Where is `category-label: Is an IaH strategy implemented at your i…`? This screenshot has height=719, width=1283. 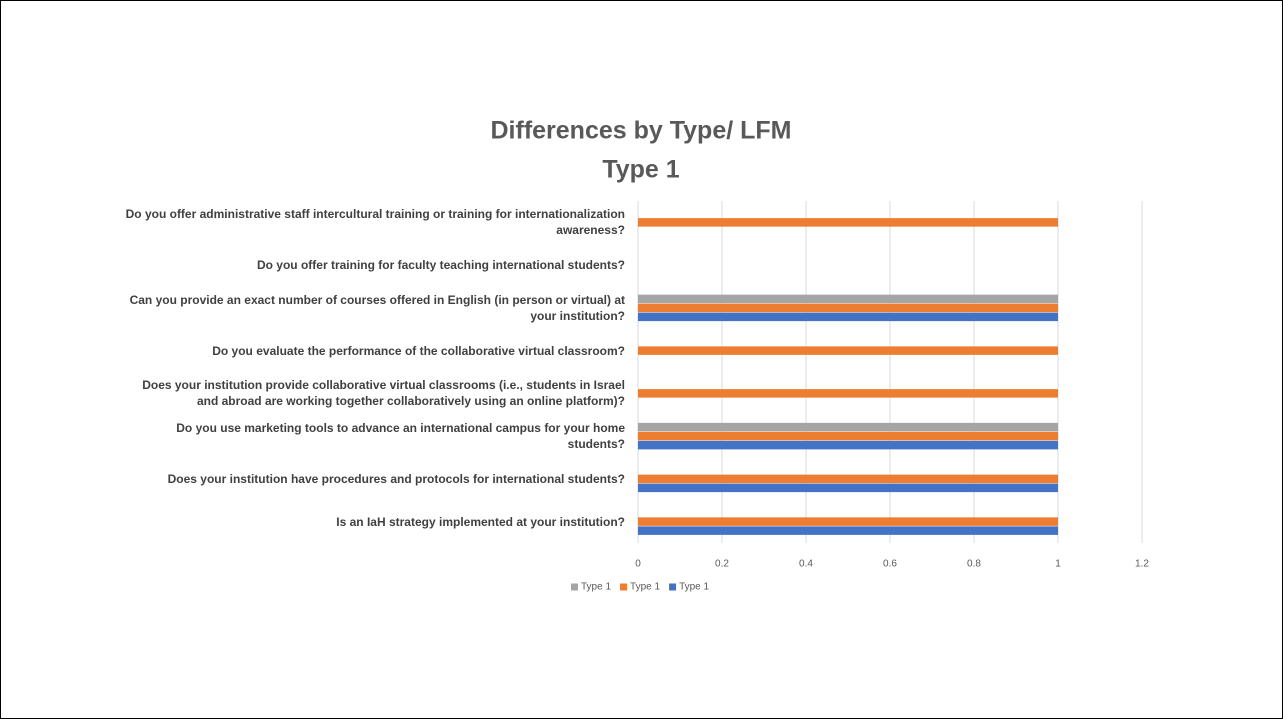 category-label: Is an IaH strategy implemented at your i… is located at coordinates (480, 521).